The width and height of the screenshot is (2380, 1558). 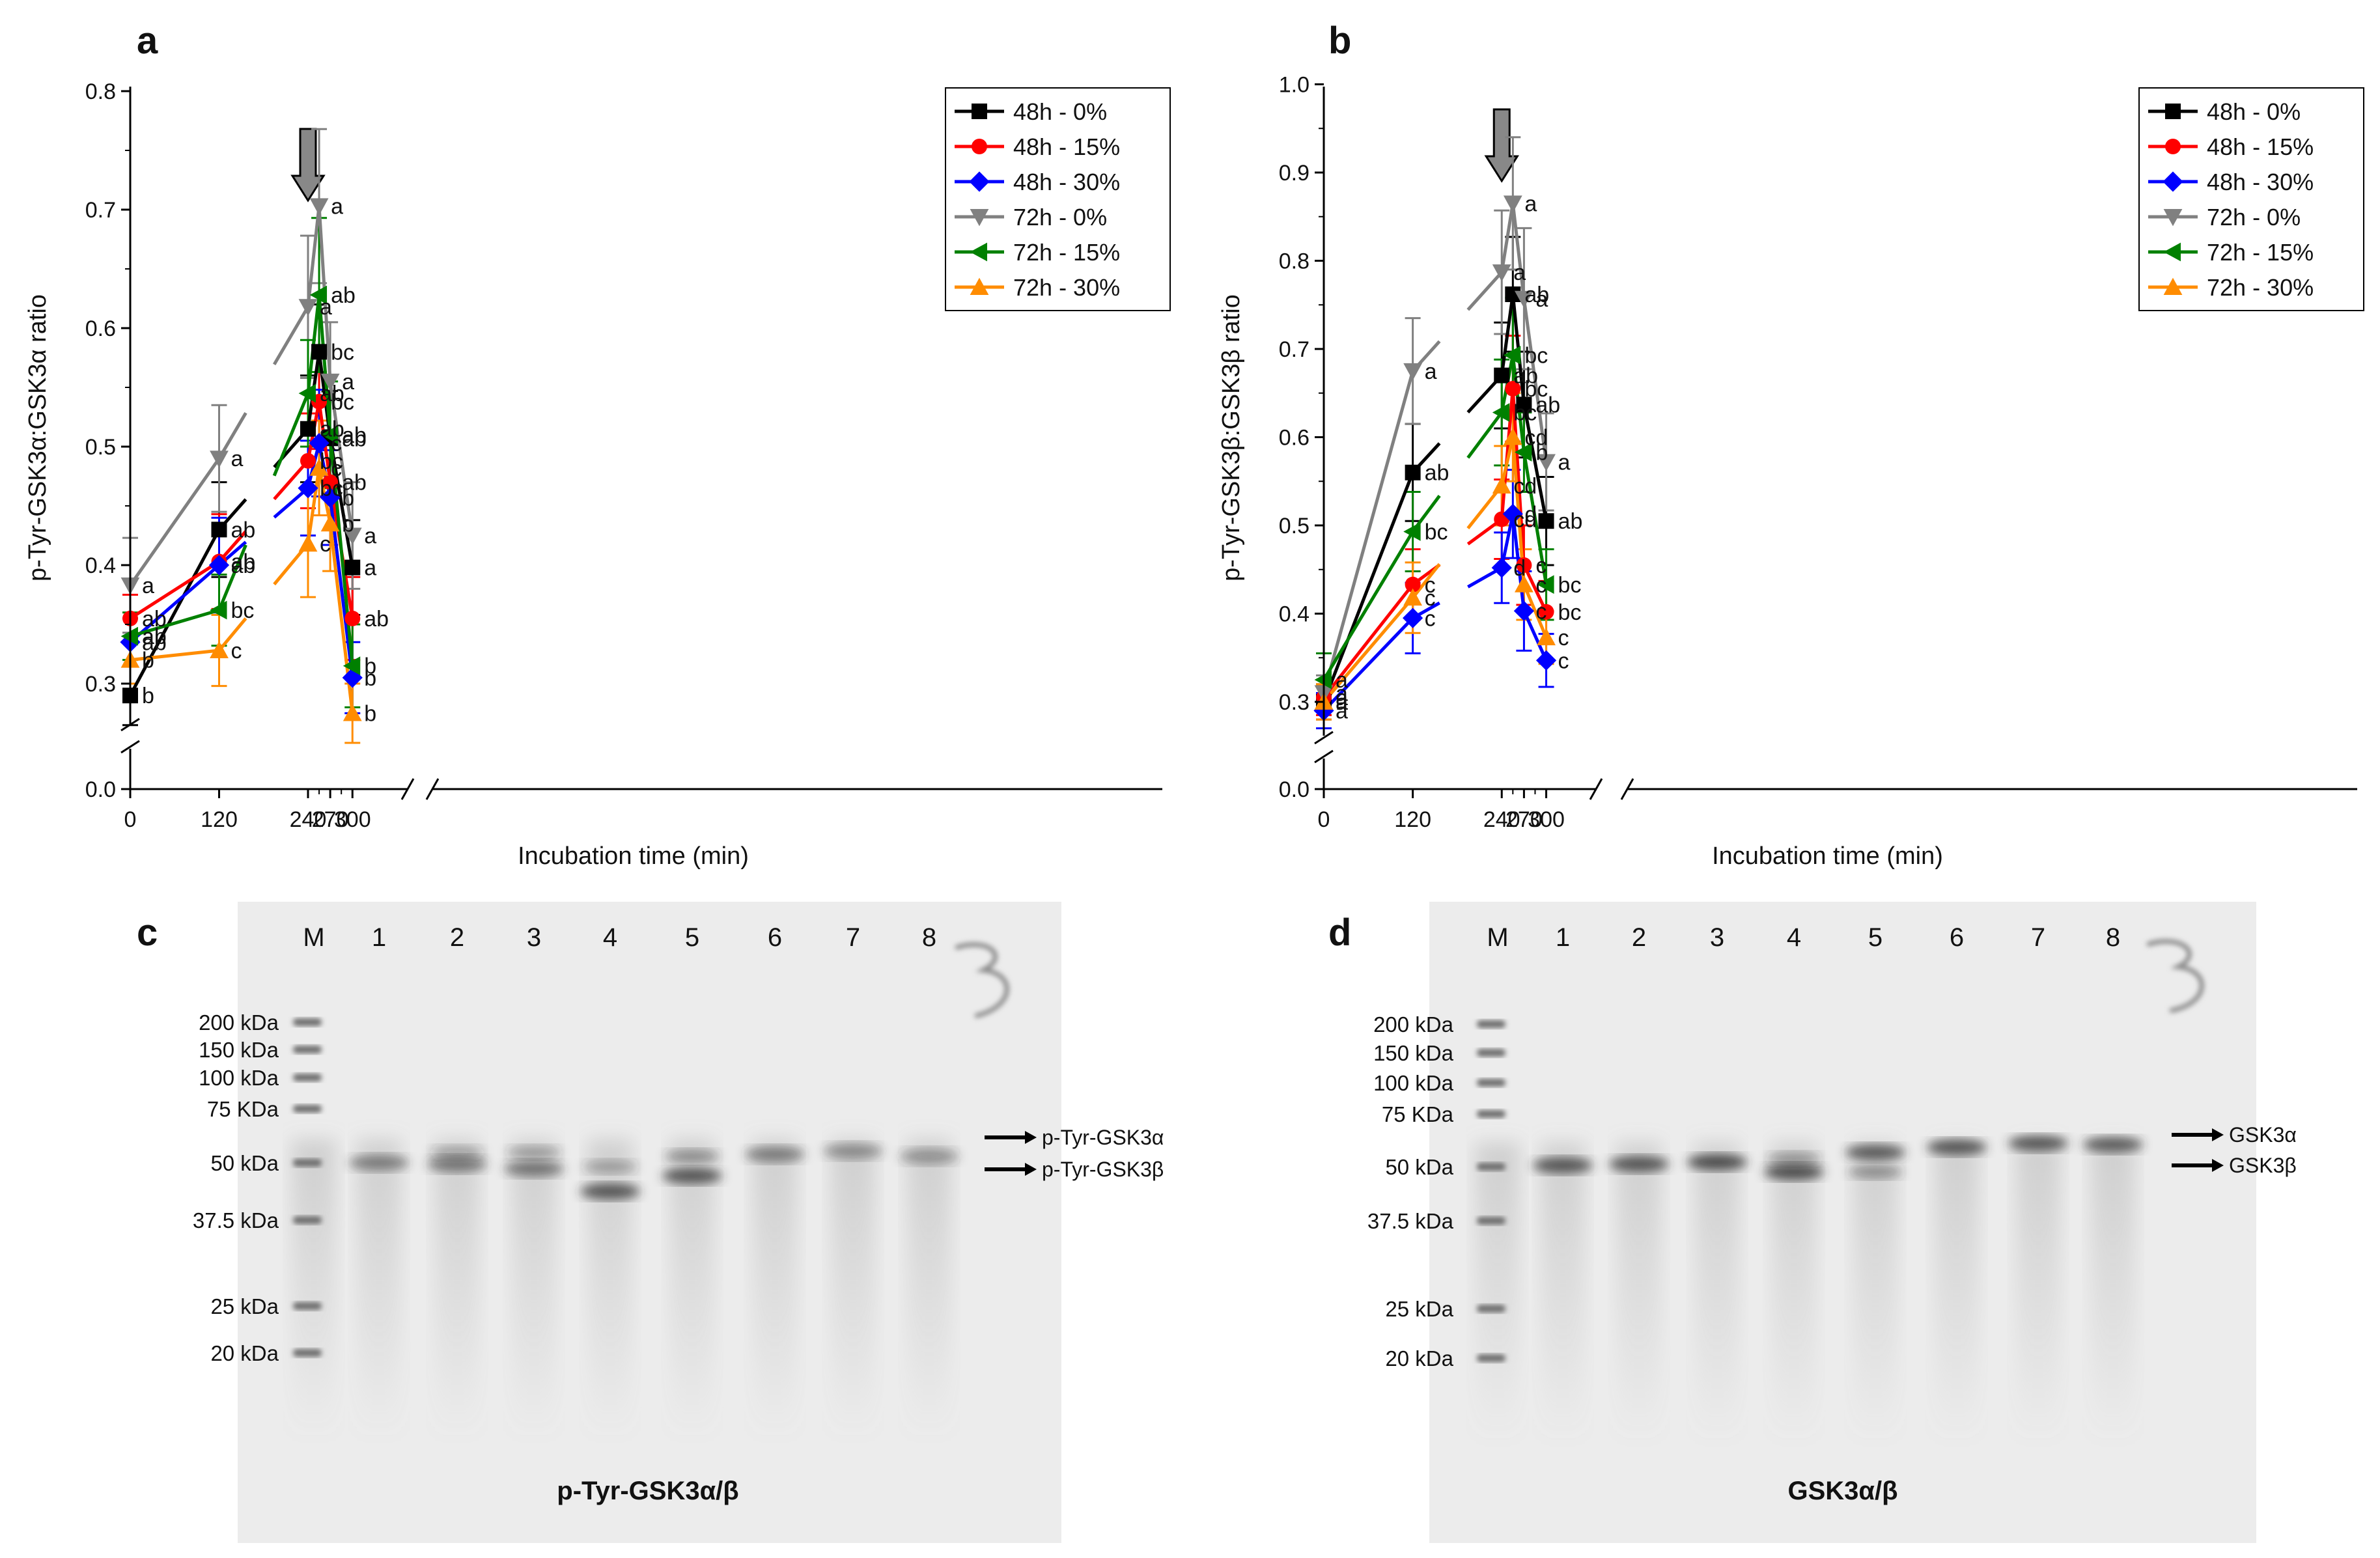 I want to click on treatment-arrow, so click(x=1501, y=145).